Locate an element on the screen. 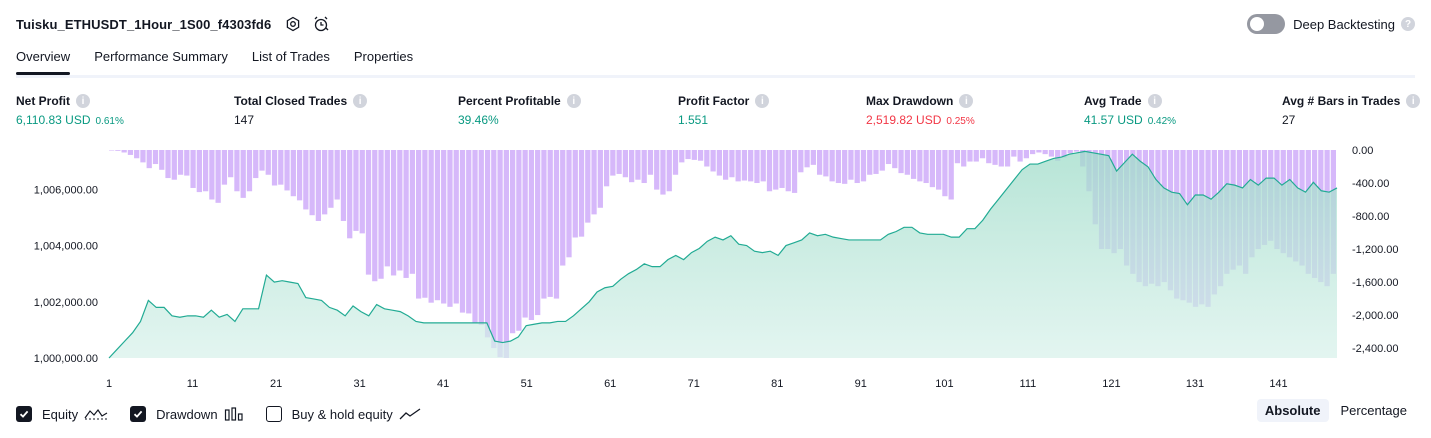 The image size is (1431, 438). legend-drawdown-label: Drawdown is located at coordinates (187, 414).